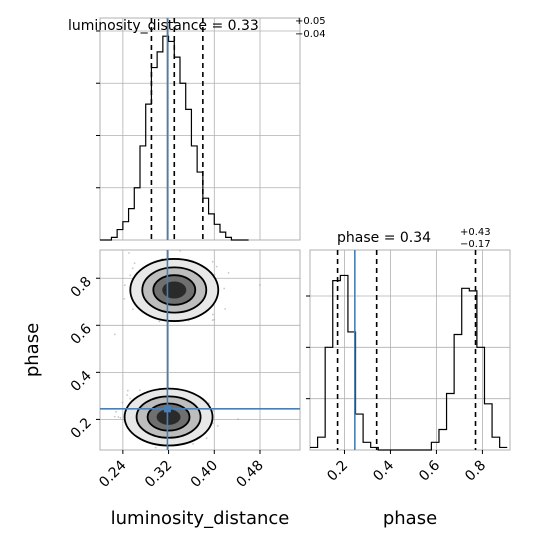  Describe the element at coordinates (167, 409) in the screenshot. I see `truth-marker` at that location.